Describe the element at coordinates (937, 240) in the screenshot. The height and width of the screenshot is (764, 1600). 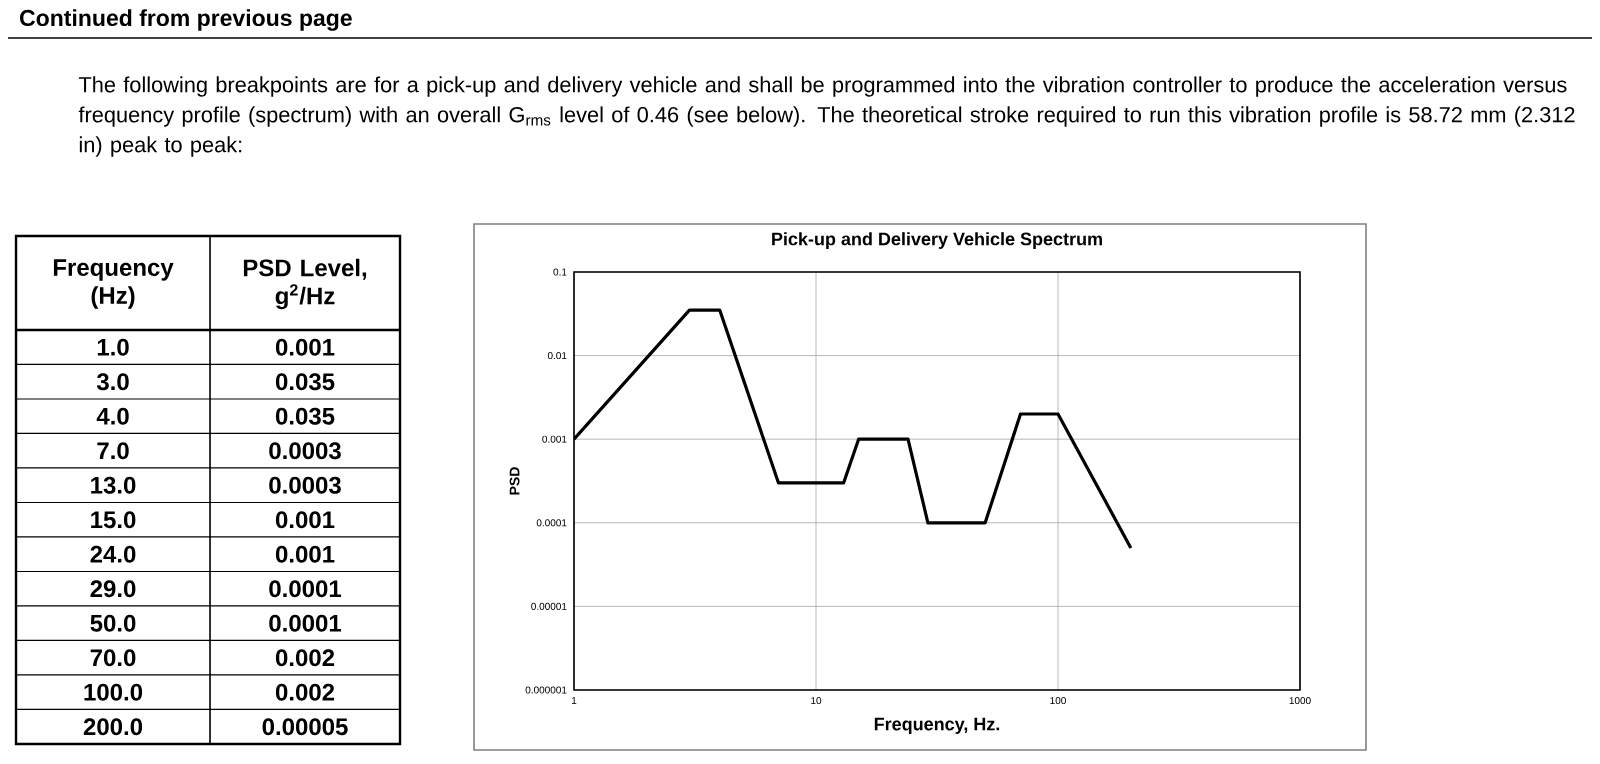
I see `chart-title: Pick-up and Delivery Vehicle Spectrum` at that location.